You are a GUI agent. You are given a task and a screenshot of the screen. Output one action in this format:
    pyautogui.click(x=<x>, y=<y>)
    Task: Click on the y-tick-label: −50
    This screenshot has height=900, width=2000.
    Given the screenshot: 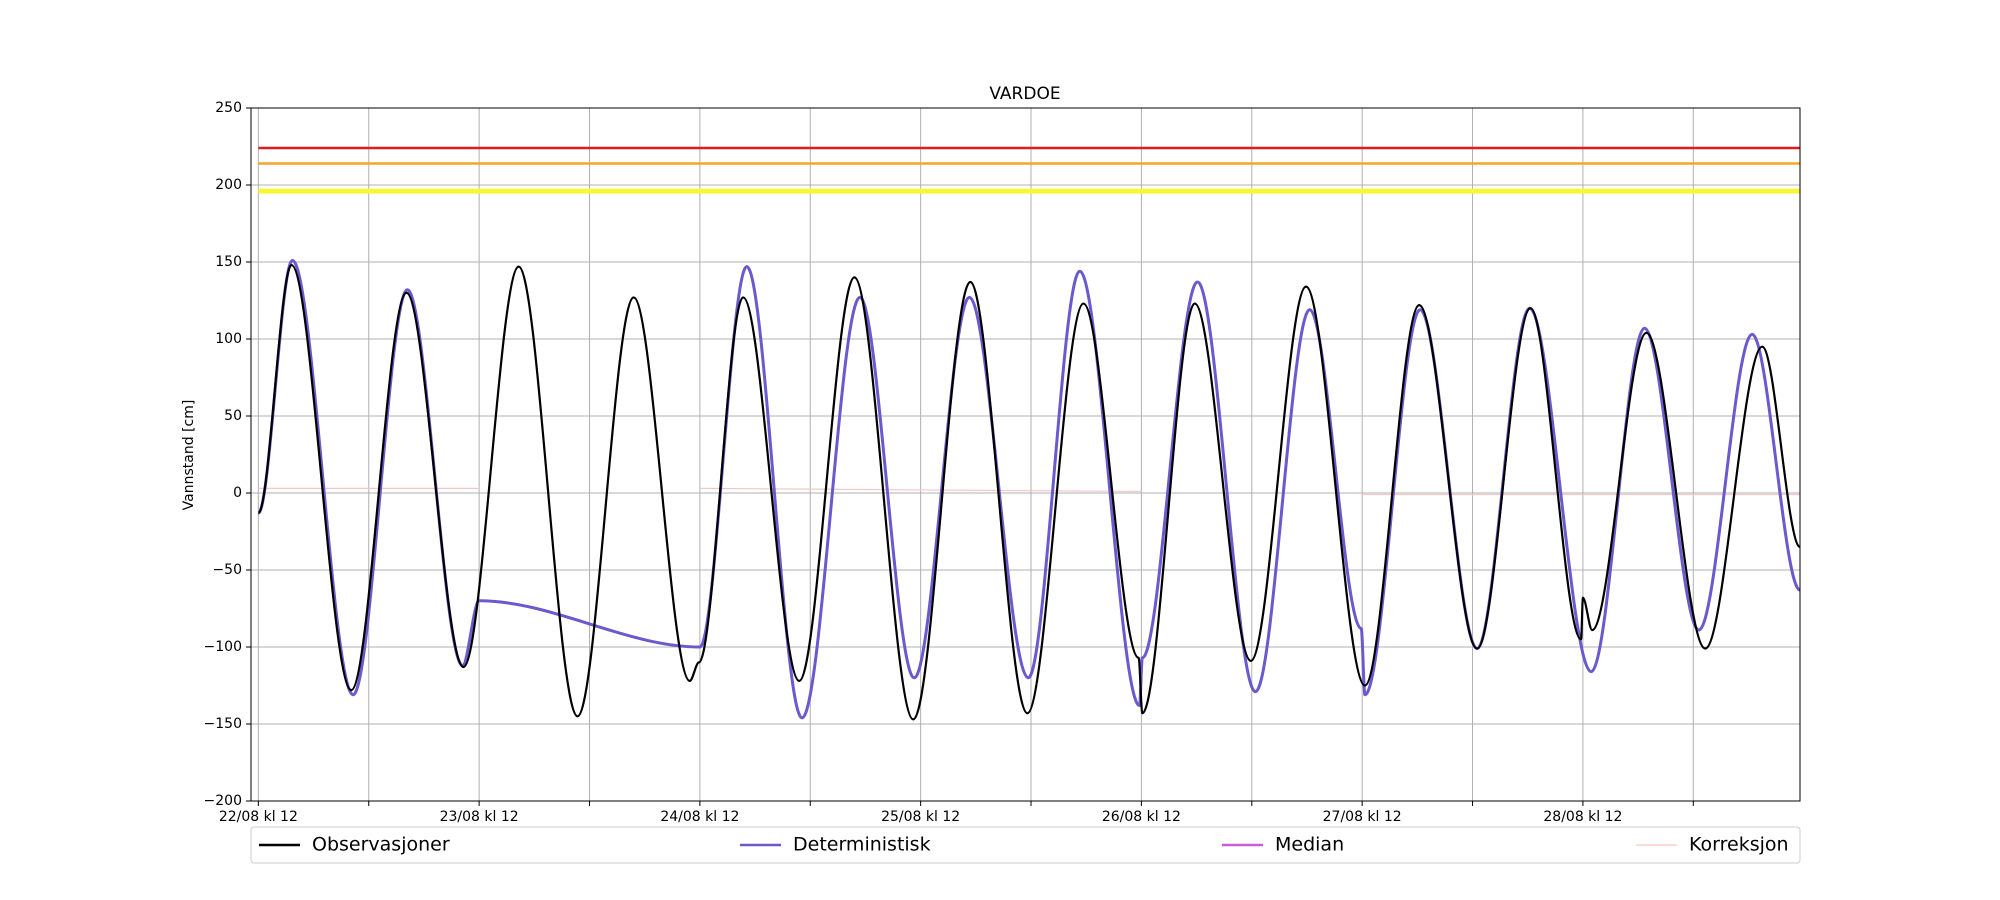 What is the action you would take?
    pyautogui.click(x=227, y=570)
    